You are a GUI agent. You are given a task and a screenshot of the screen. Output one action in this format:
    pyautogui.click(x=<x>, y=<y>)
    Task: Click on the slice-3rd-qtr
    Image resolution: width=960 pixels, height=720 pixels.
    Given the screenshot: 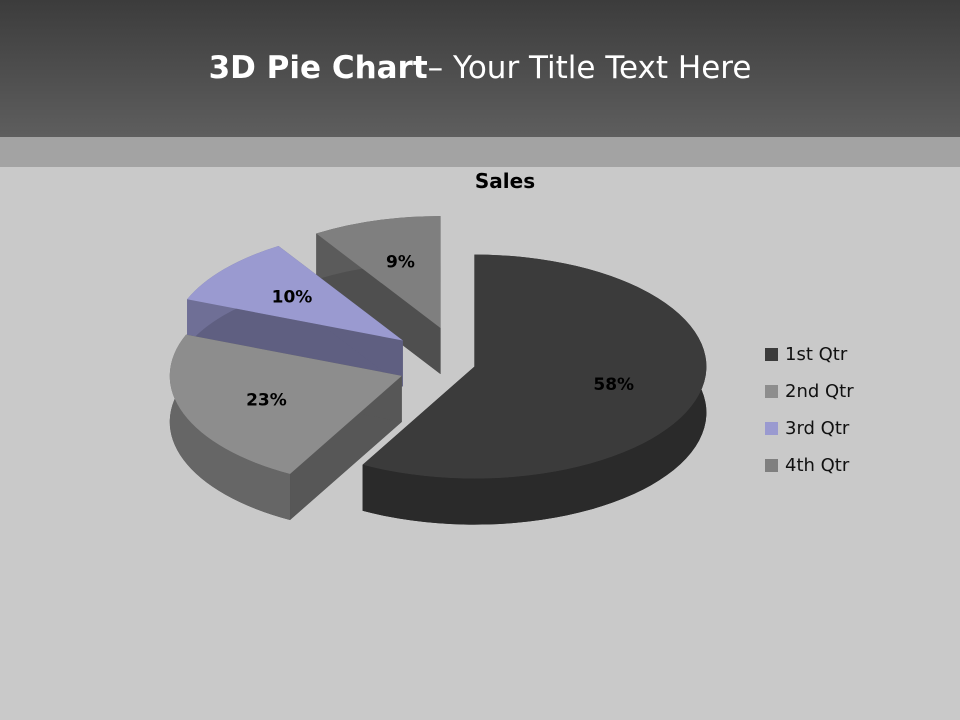 What is the action you would take?
    pyautogui.click(x=295, y=293)
    